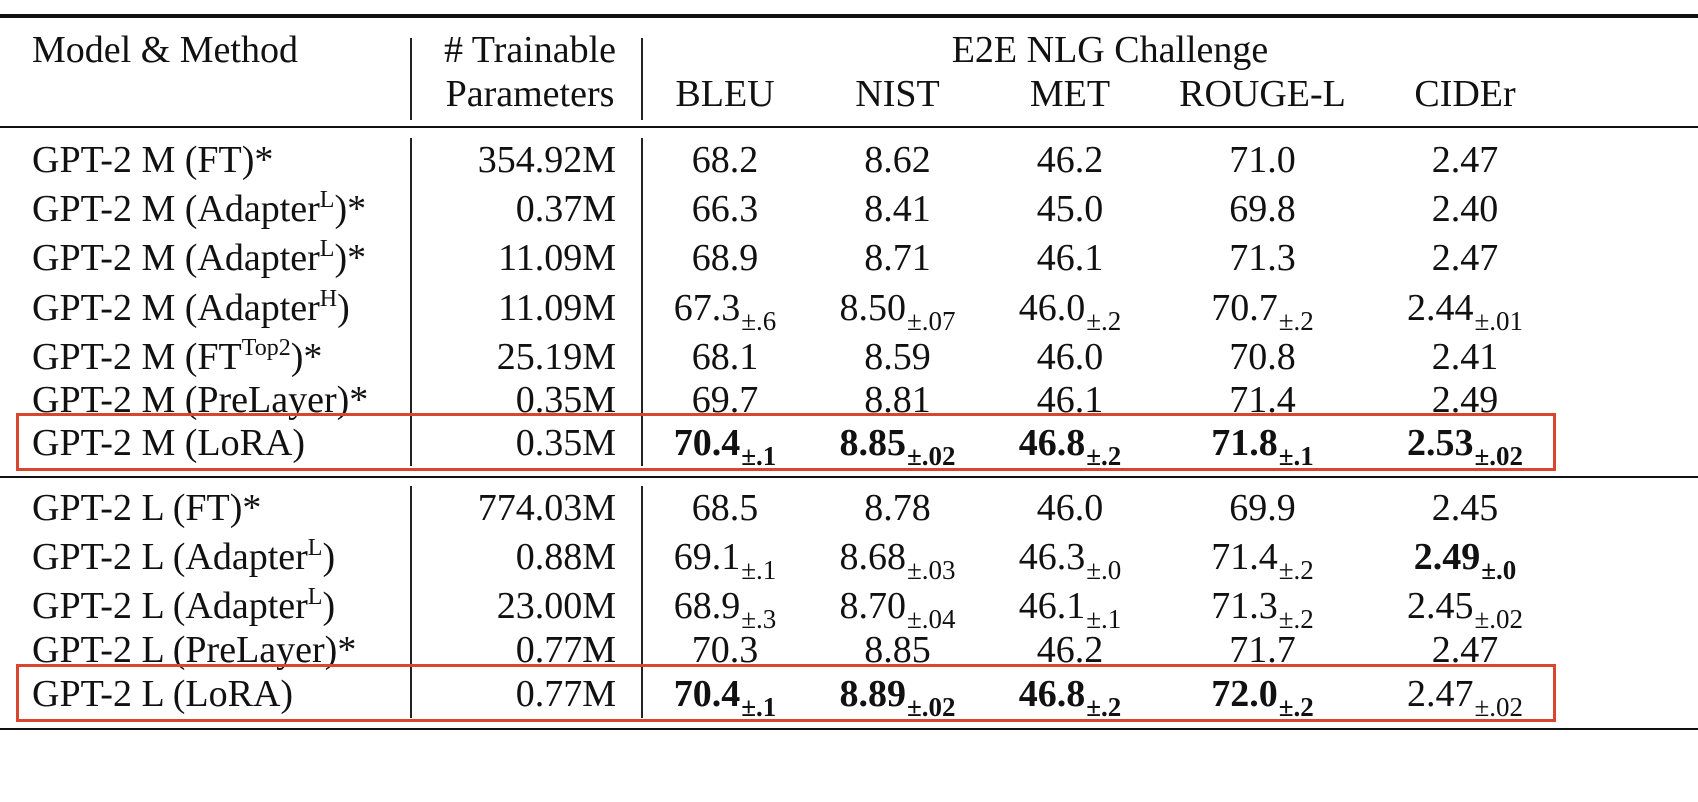  I want to click on header-params-line2: Parameters, so click(530, 94).